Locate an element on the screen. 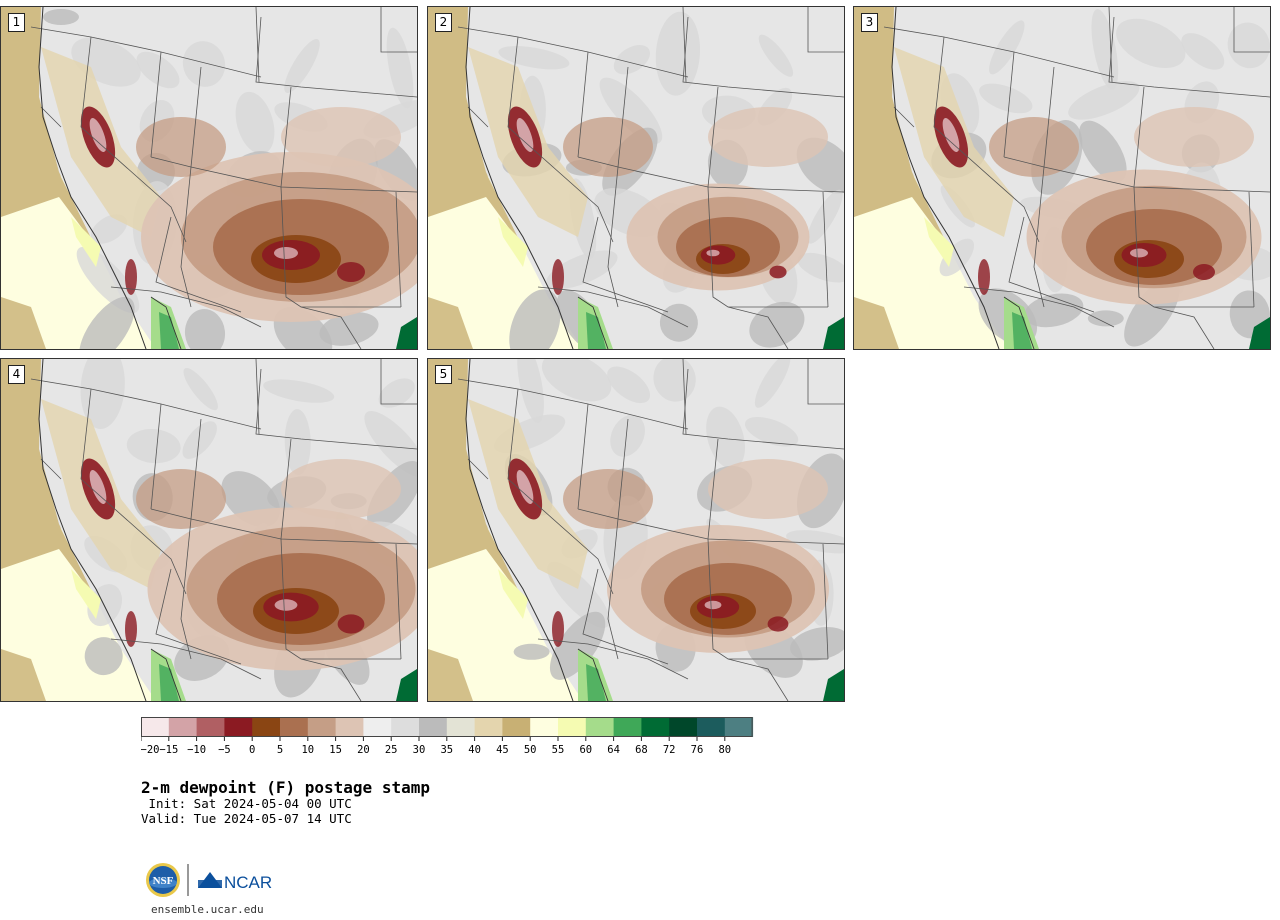 Image resolution: width=1280 pixels, height=920 pixels. colorbar-tick-label: 45 is located at coordinates (502, 750).